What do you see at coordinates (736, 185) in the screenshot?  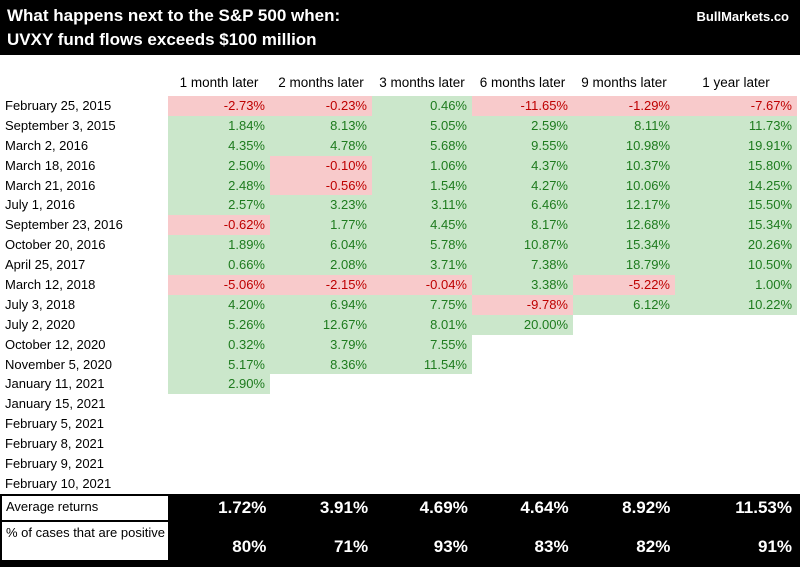 I see `return-cell: 14.25%` at bounding box center [736, 185].